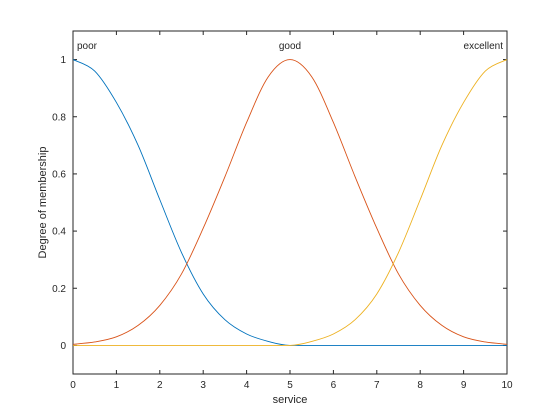 The width and height of the screenshot is (560, 420). What do you see at coordinates (290, 400) in the screenshot?
I see `x-axis-label: service` at bounding box center [290, 400].